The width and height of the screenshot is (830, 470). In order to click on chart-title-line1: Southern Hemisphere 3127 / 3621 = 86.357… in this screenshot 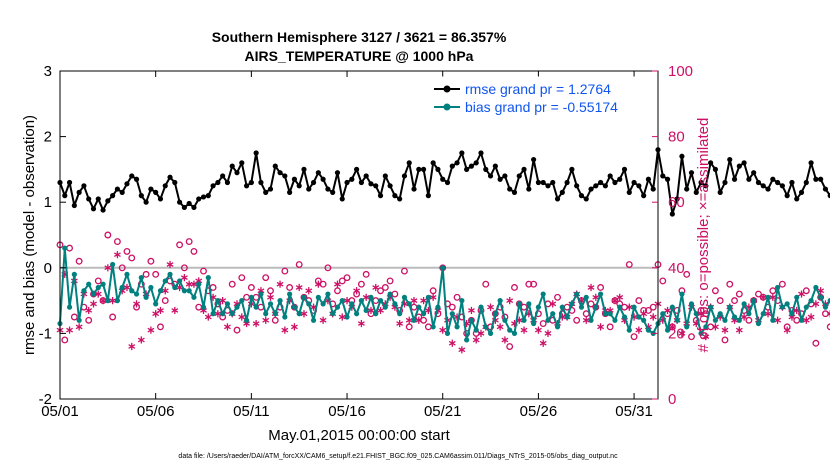, I will do `click(359, 37)`.